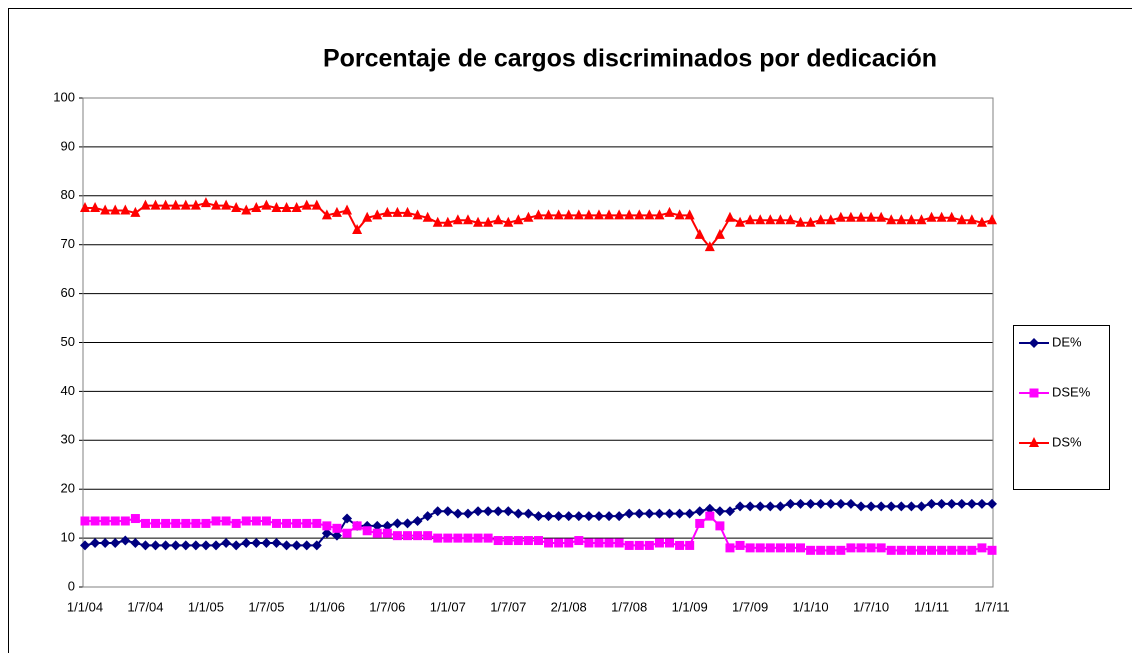 This screenshot has height=653, width=1132. What do you see at coordinates (750, 606) in the screenshot?
I see `x-tick-label: 1/7/09` at bounding box center [750, 606].